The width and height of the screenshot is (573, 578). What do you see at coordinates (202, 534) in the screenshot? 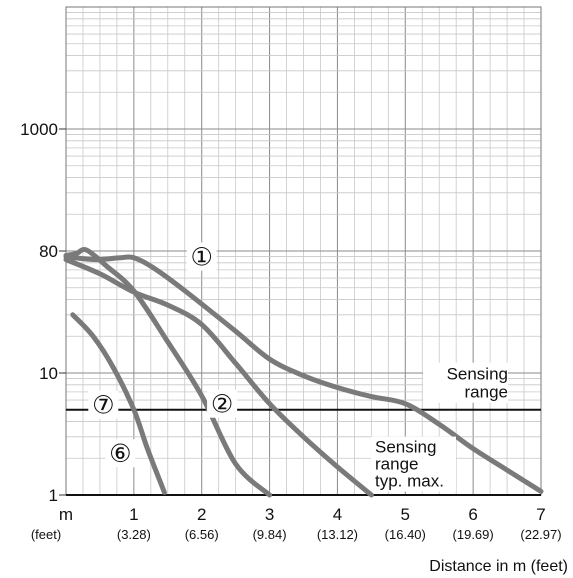
I see `x-tick-sublabel: (6.56)` at bounding box center [202, 534].